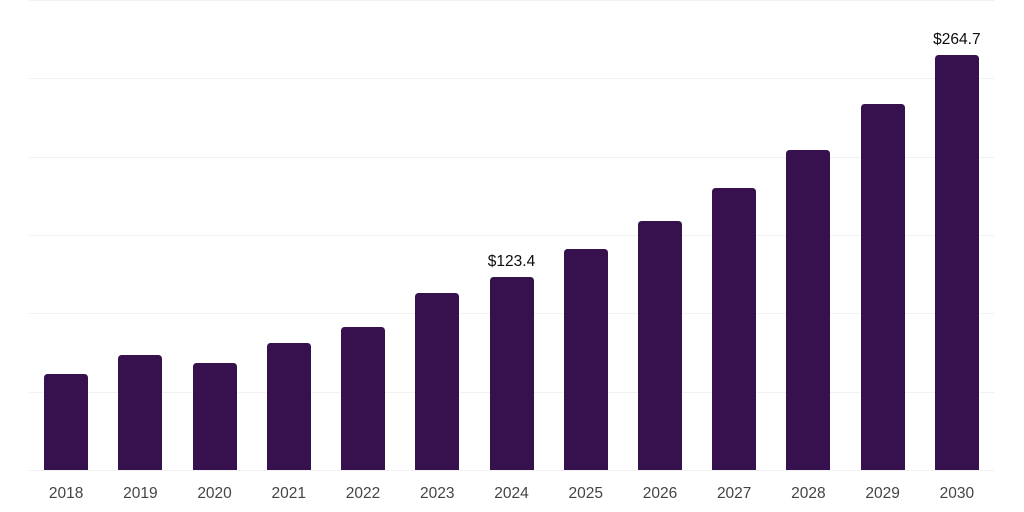 Image resolution: width=1024 pixels, height=512 pixels. What do you see at coordinates (511, 373) in the screenshot?
I see `bar-2024` at bounding box center [511, 373].